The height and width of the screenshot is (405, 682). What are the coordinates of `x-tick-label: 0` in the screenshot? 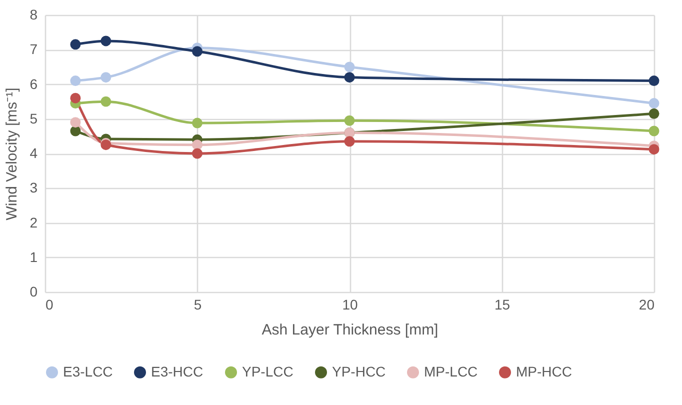 It's located at (50, 304).